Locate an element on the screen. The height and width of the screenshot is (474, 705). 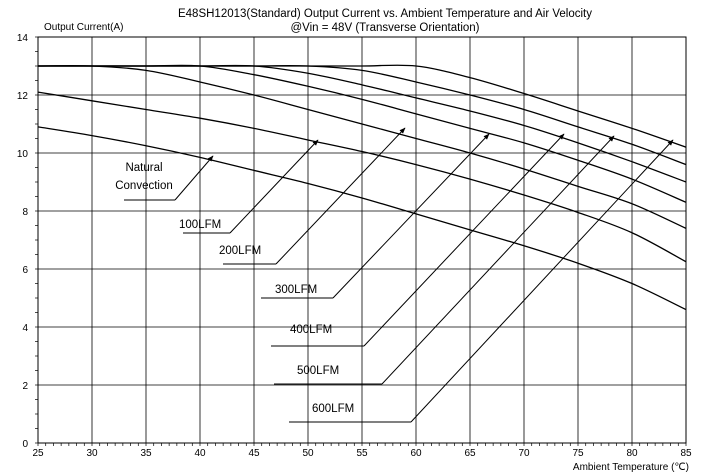
y-tick-label: 4 is located at coordinates (25, 328).